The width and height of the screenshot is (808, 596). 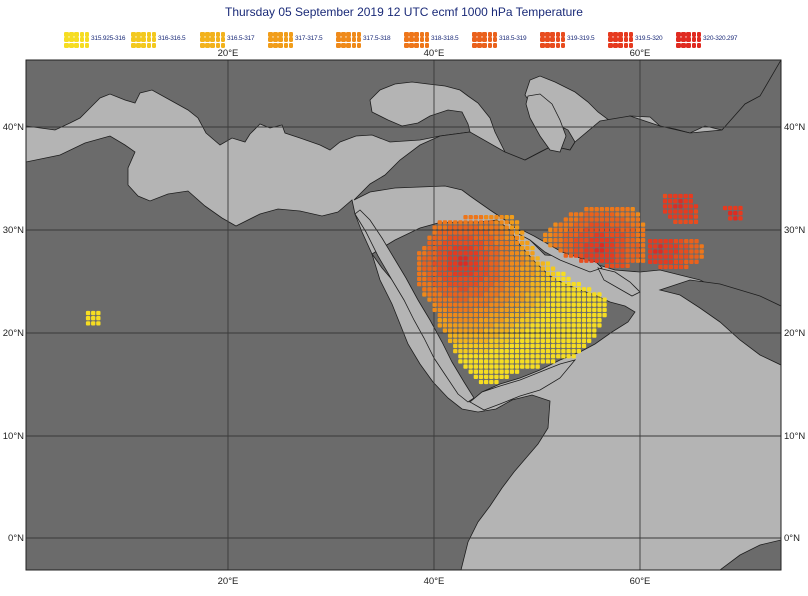 I want to click on land-india, so click(x=719, y=322).